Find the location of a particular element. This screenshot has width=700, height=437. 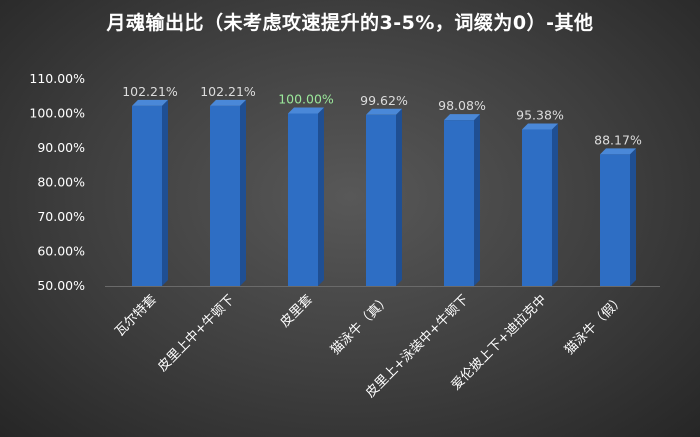

data-label: 95.38% is located at coordinates (540, 114).